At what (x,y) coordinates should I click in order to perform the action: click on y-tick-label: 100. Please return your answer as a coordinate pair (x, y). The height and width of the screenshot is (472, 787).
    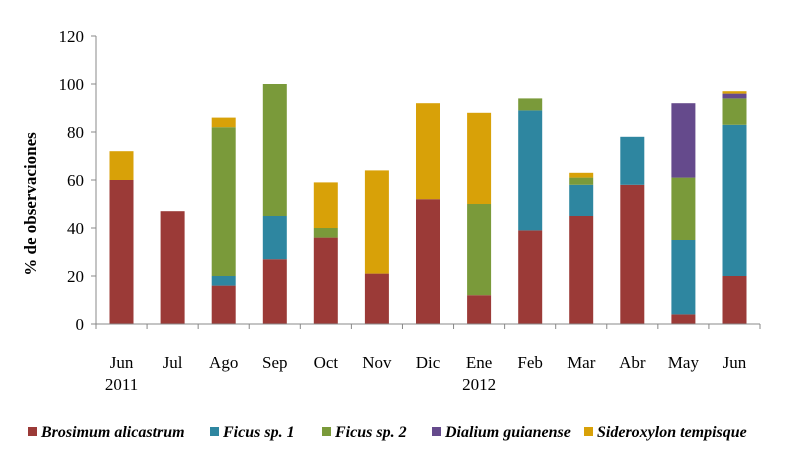
    Looking at the image, I should click on (72, 84).